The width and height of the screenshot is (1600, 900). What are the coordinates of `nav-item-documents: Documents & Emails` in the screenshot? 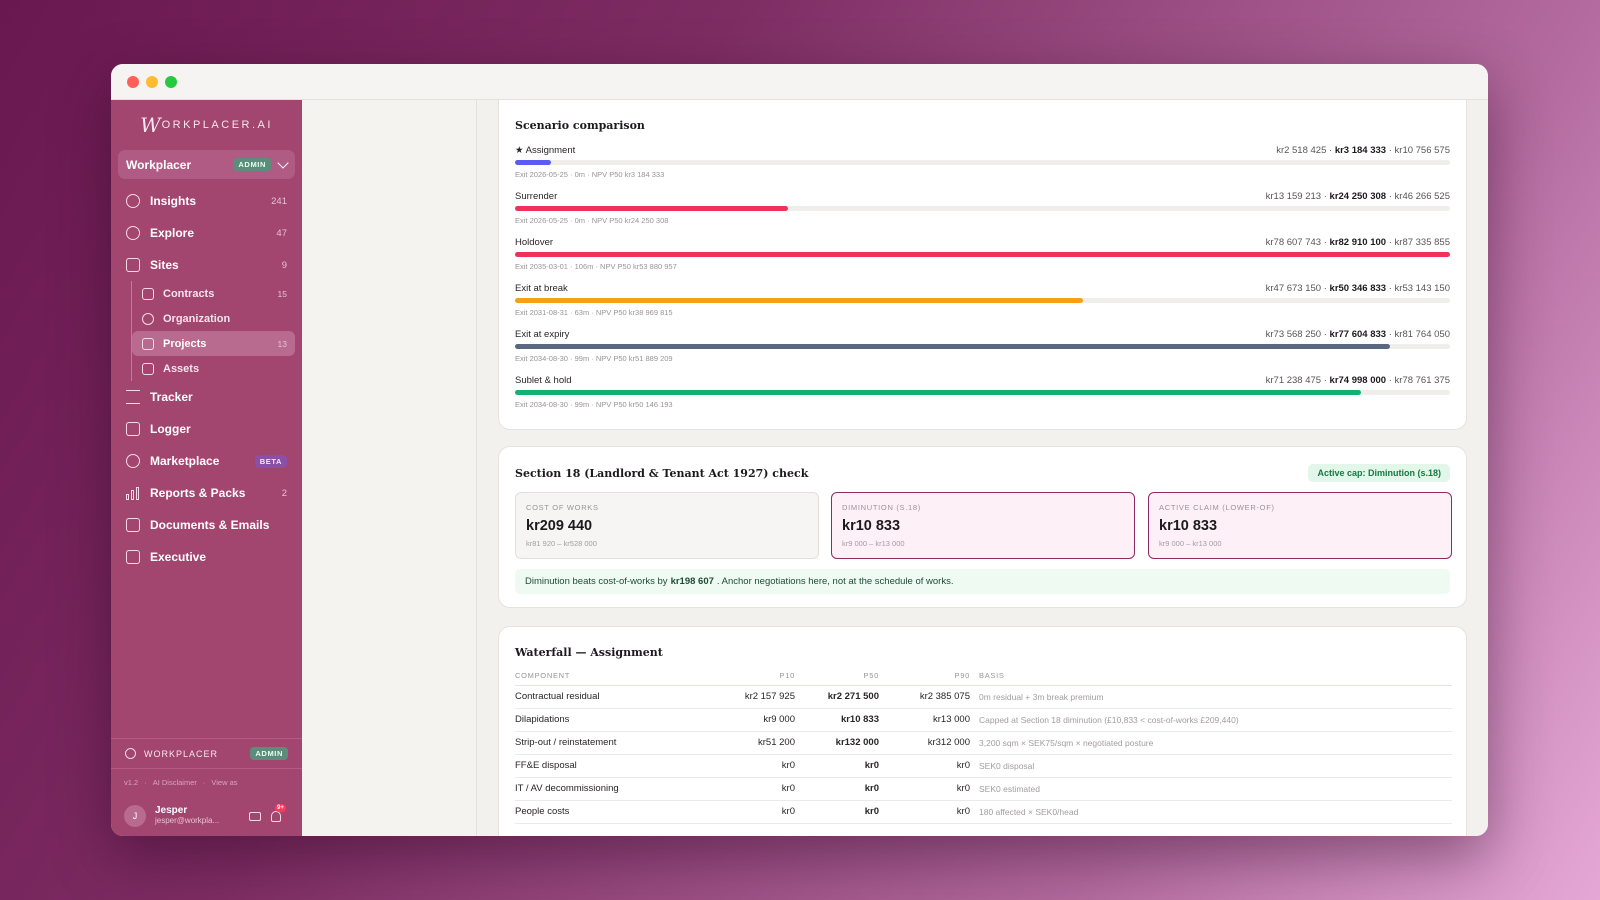 It's located at (206, 525).